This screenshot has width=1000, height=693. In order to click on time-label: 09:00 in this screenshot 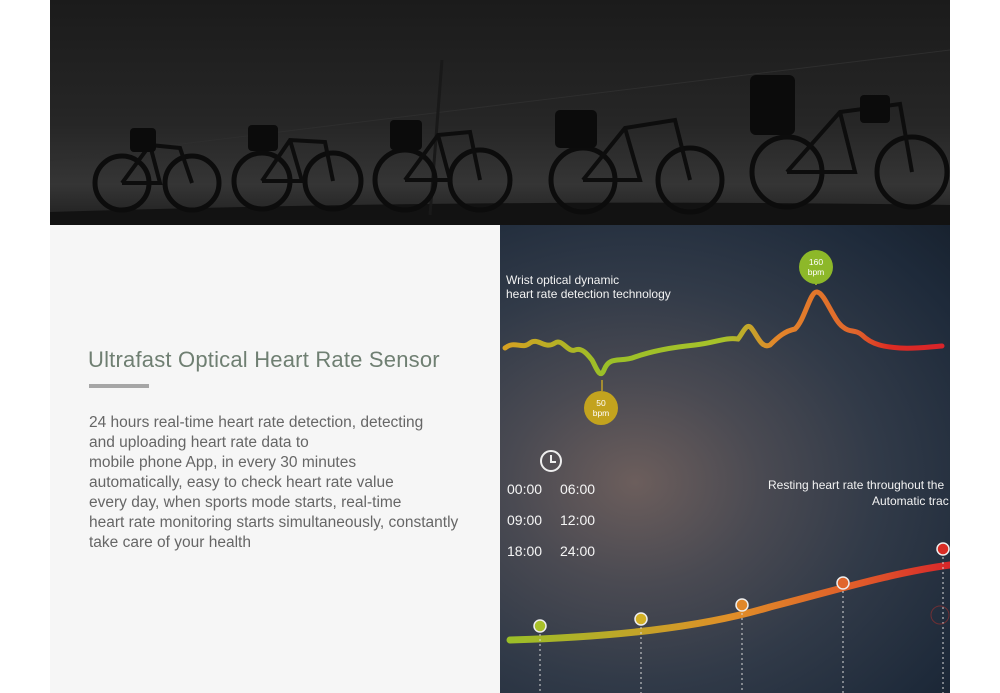, I will do `click(525, 520)`.